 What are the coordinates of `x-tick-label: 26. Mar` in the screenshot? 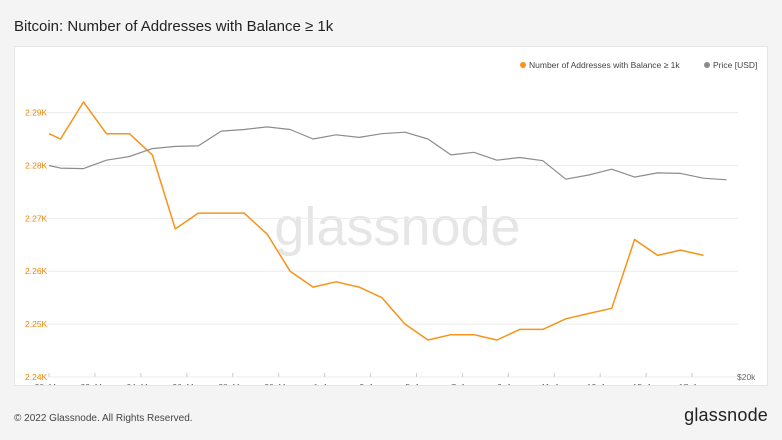 It's located at (186, 383).